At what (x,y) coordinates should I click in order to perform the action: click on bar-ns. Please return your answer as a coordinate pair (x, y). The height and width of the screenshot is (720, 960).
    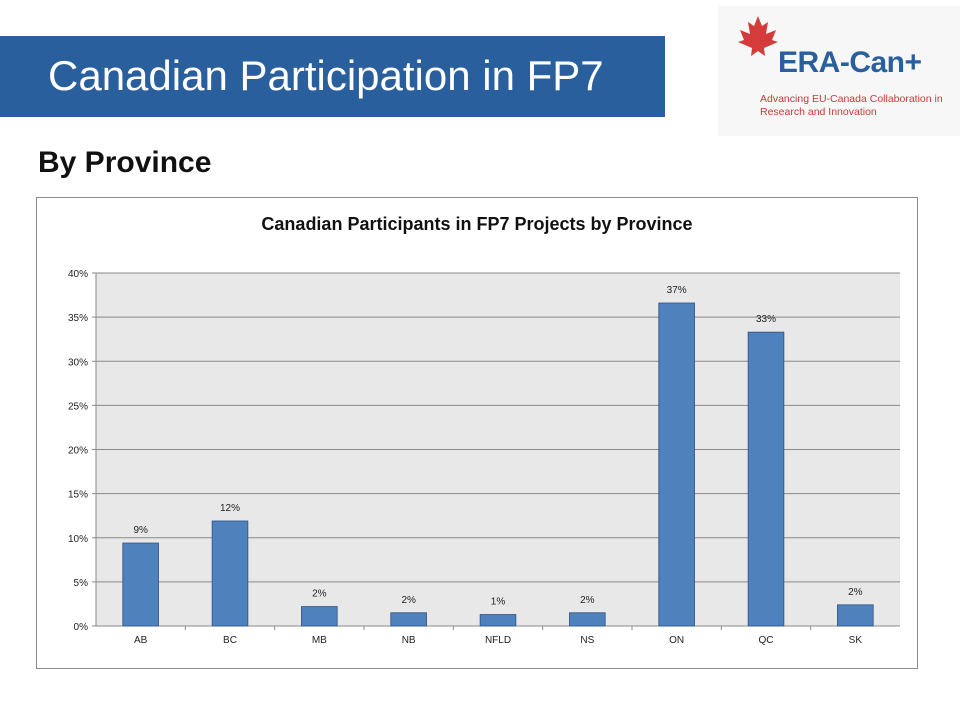
    Looking at the image, I should click on (587, 619).